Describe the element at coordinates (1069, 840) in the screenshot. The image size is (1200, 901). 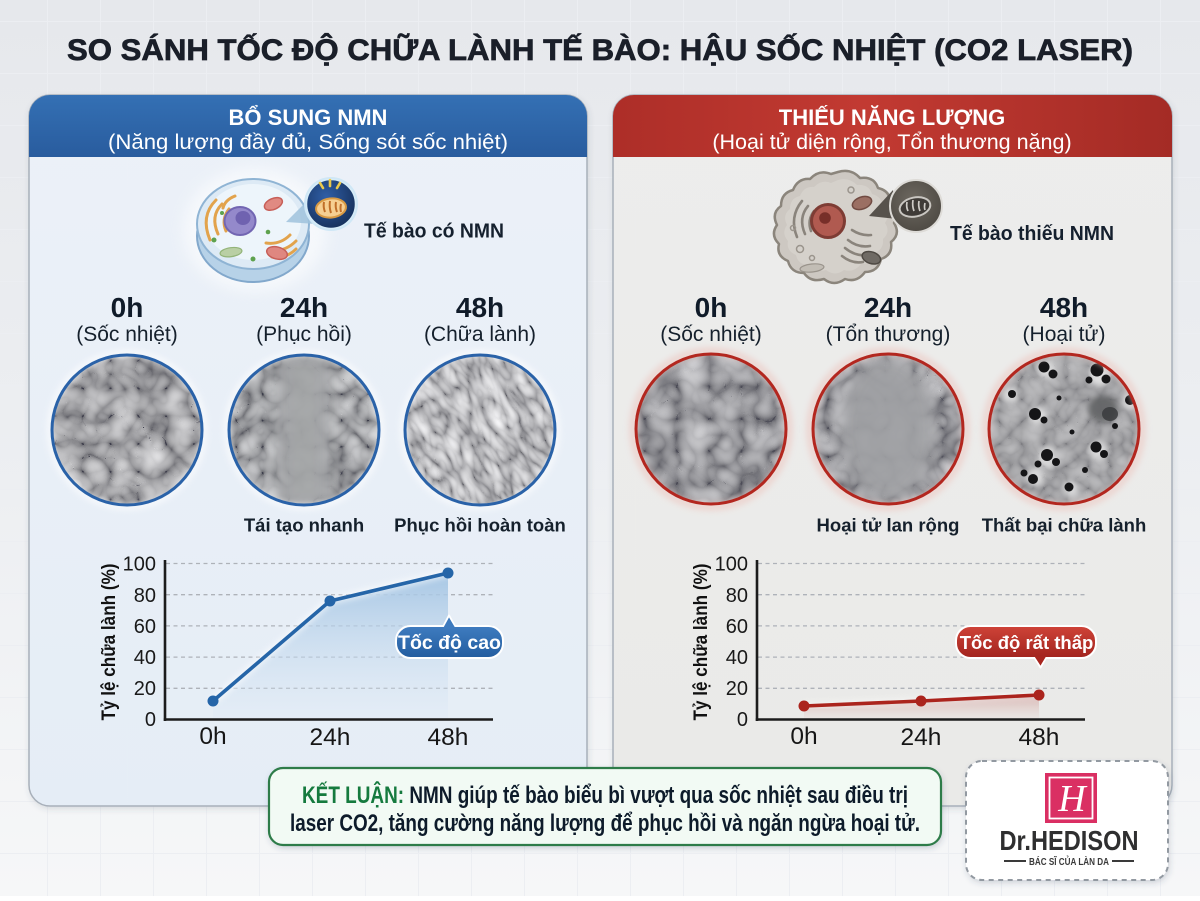
I see `svg-text: Dr.HEDISON` at that location.